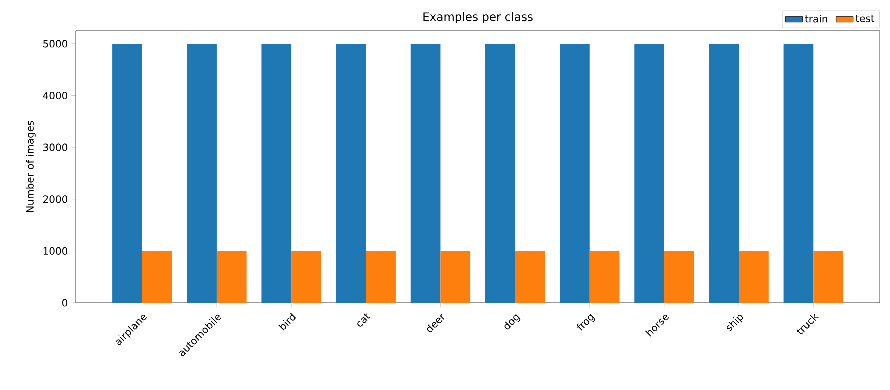 The image size is (890, 390). I want to click on y-tick-label: 4000, so click(55, 96).